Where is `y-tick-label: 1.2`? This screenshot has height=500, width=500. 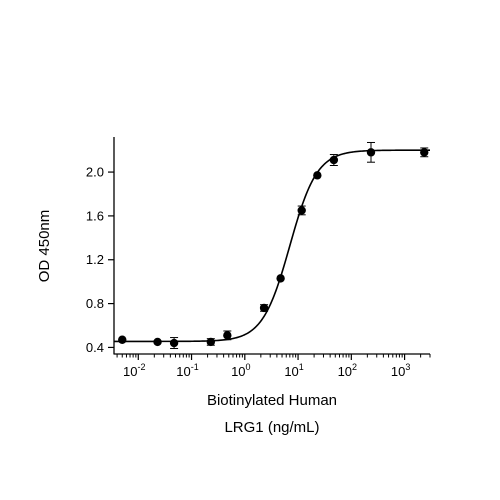 y-tick-label: 1.2 is located at coordinates (95, 259).